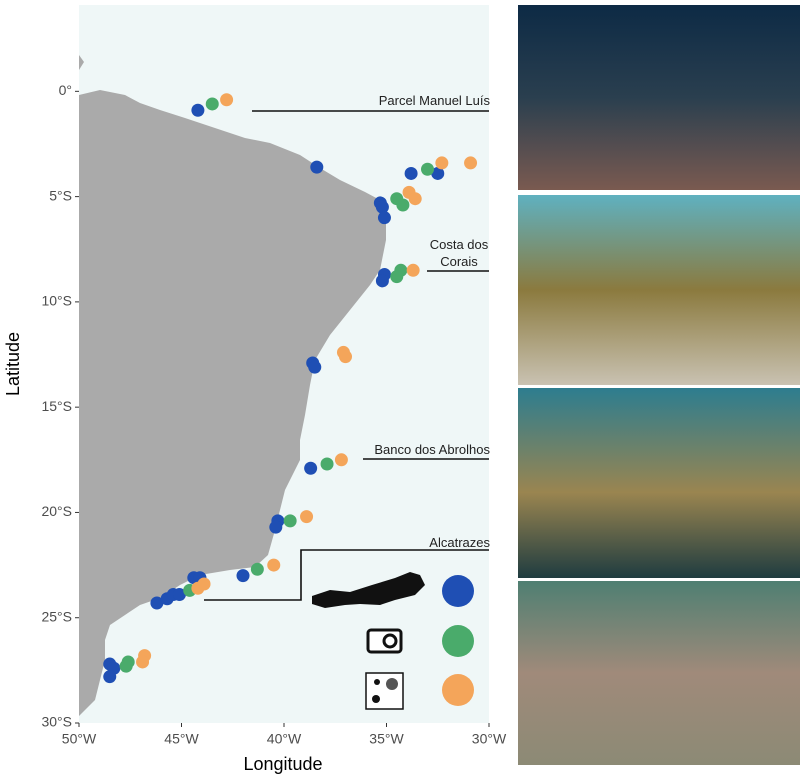  I want to click on legend, so click(368, 641).